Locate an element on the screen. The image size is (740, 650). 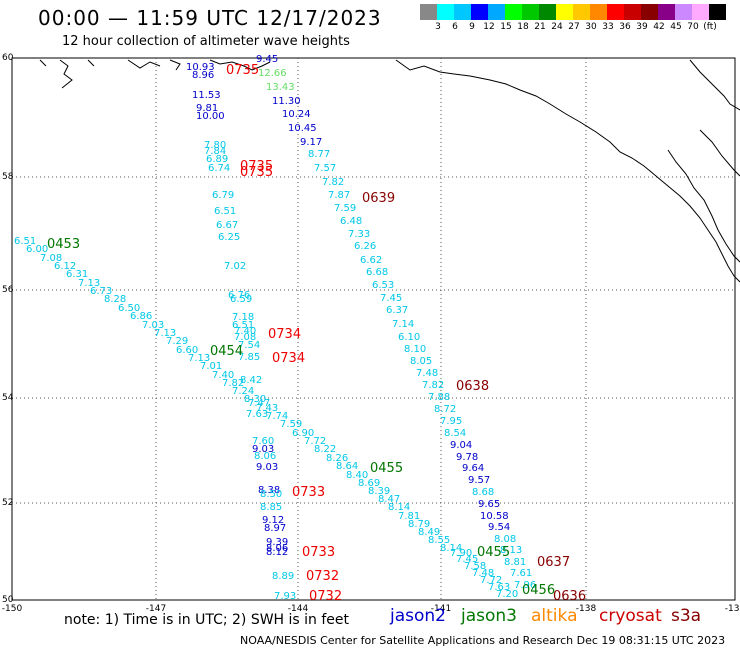
lon-tick-label: -147 is located at coordinates (156, 609).